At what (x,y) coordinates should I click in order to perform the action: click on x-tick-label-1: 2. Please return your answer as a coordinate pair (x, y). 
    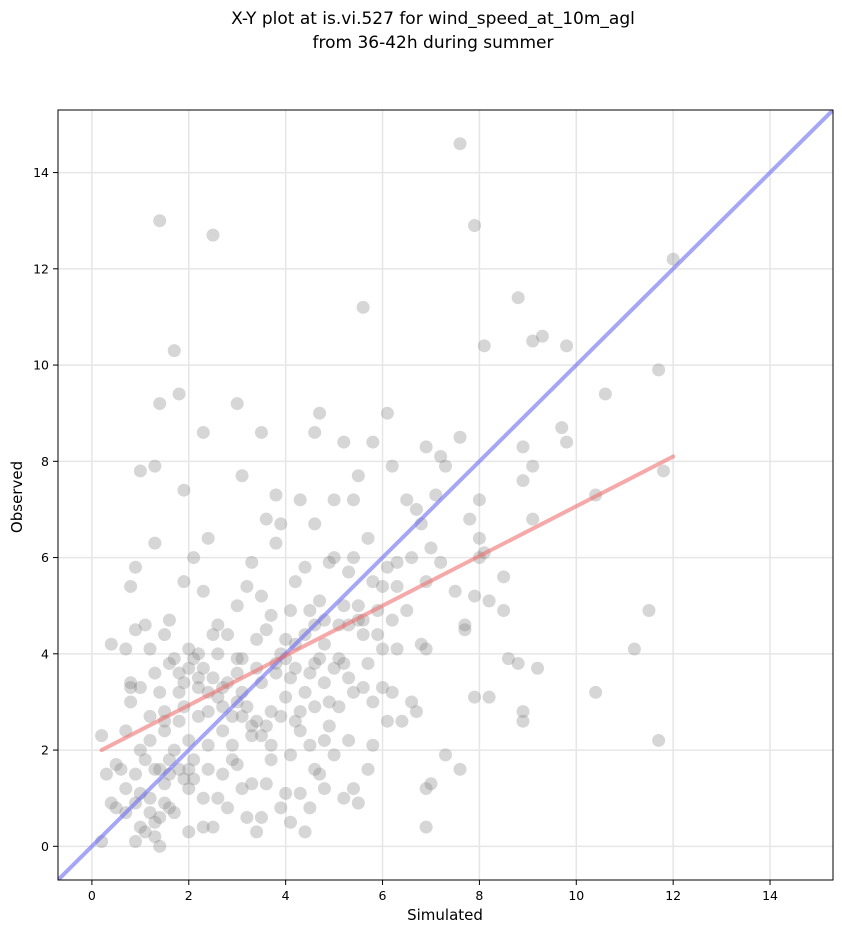
    Looking at the image, I should click on (189, 895).